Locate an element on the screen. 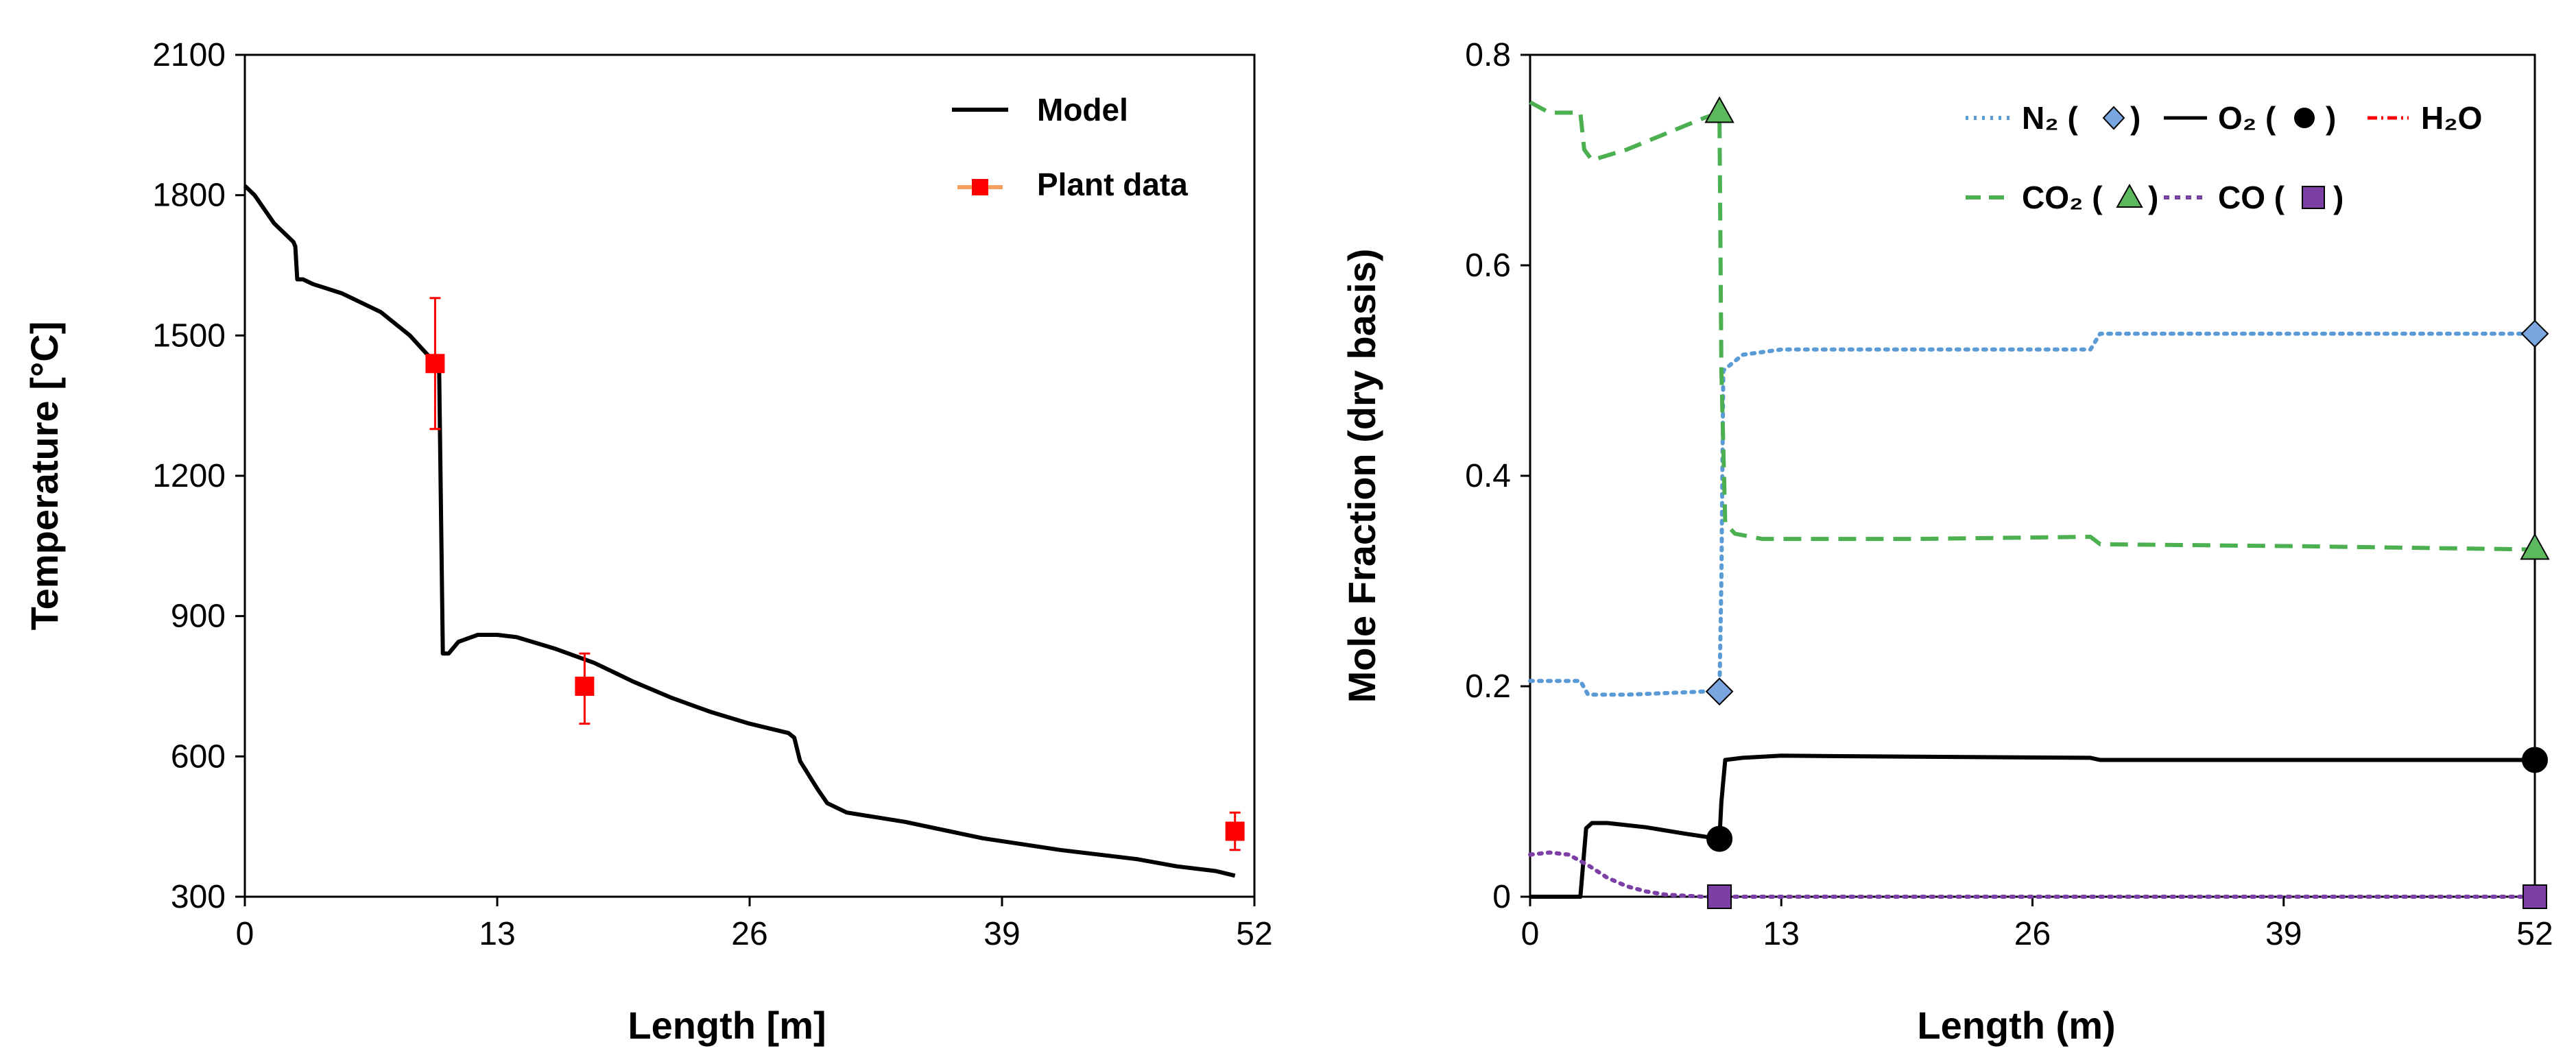 The height and width of the screenshot is (1064, 2576). legend-model-label: Model is located at coordinates (1082, 110).